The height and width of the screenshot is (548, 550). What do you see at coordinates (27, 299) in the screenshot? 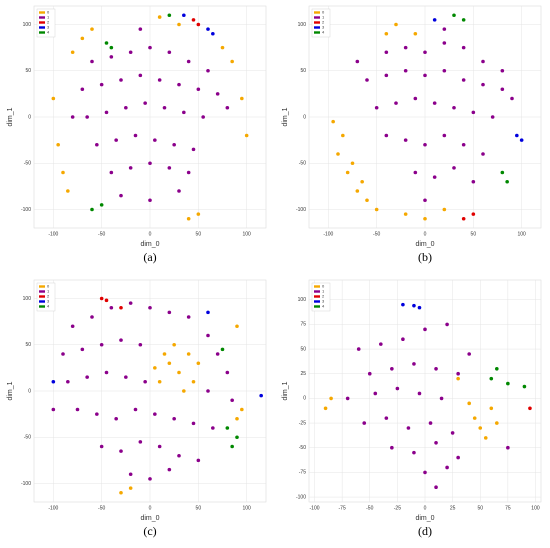
I see `y-tick-label: 100` at bounding box center [27, 299].